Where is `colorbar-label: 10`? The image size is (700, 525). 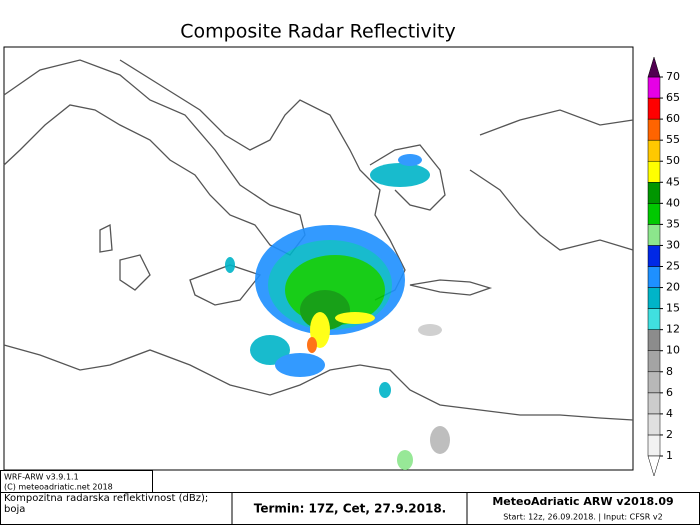 colorbar-label: 10 is located at coordinates (673, 350).